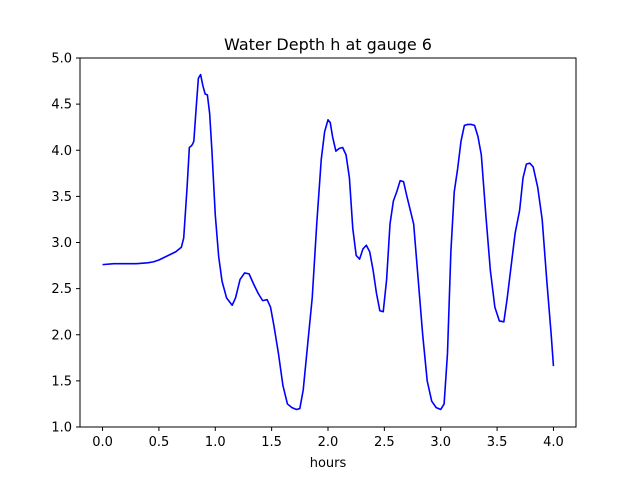 This screenshot has height=484, width=640. What do you see at coordinates (328, 463) in the screenshot?
I see `x-axis-title: hours` at bounding box center [328, 463].